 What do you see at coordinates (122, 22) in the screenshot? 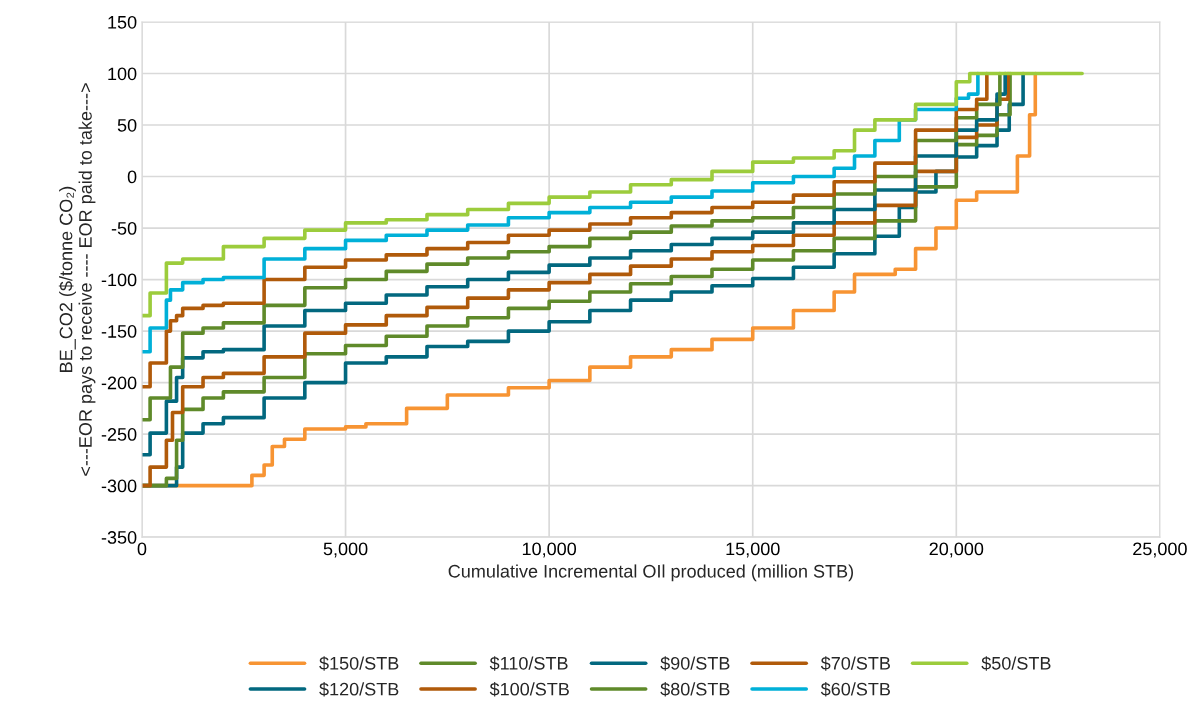
I see `y-tick-label: 150` at bounding box center [122, 22].